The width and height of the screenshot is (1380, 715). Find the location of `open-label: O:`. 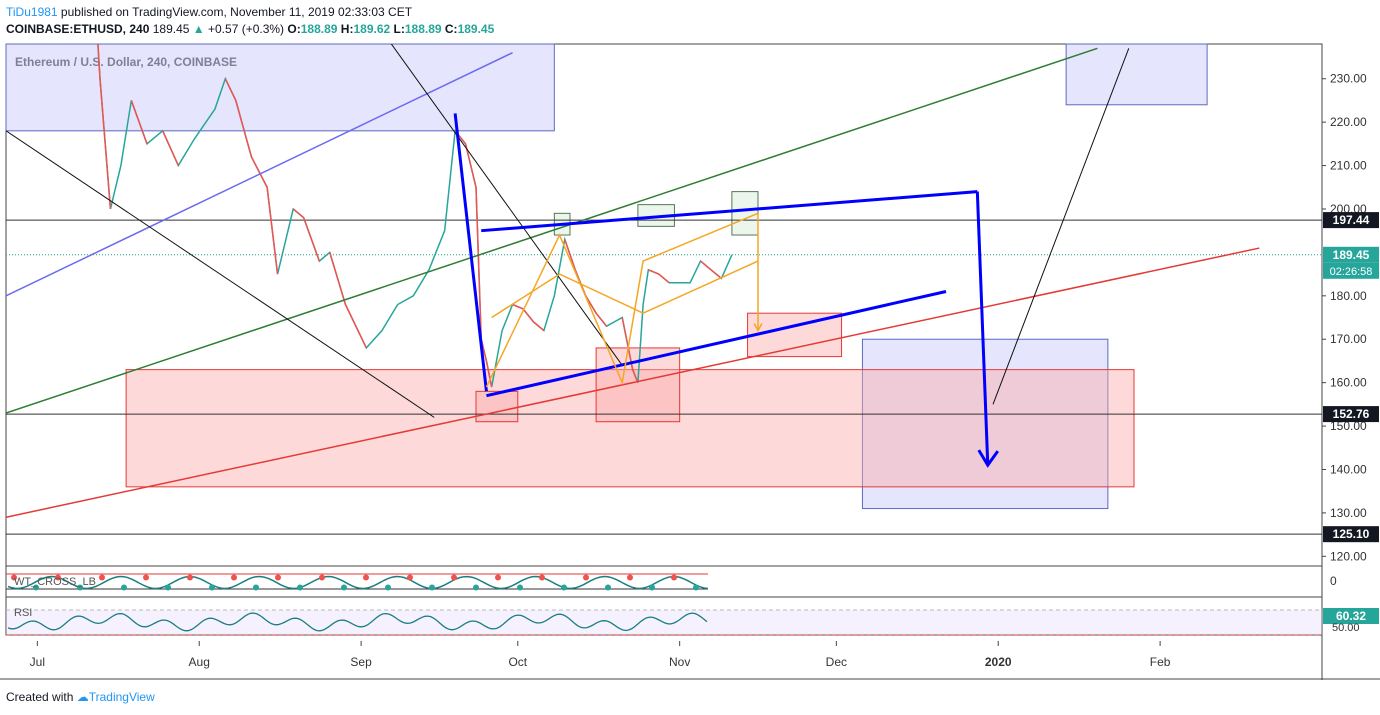

open-label: O: is located at coordinates (294, 29).